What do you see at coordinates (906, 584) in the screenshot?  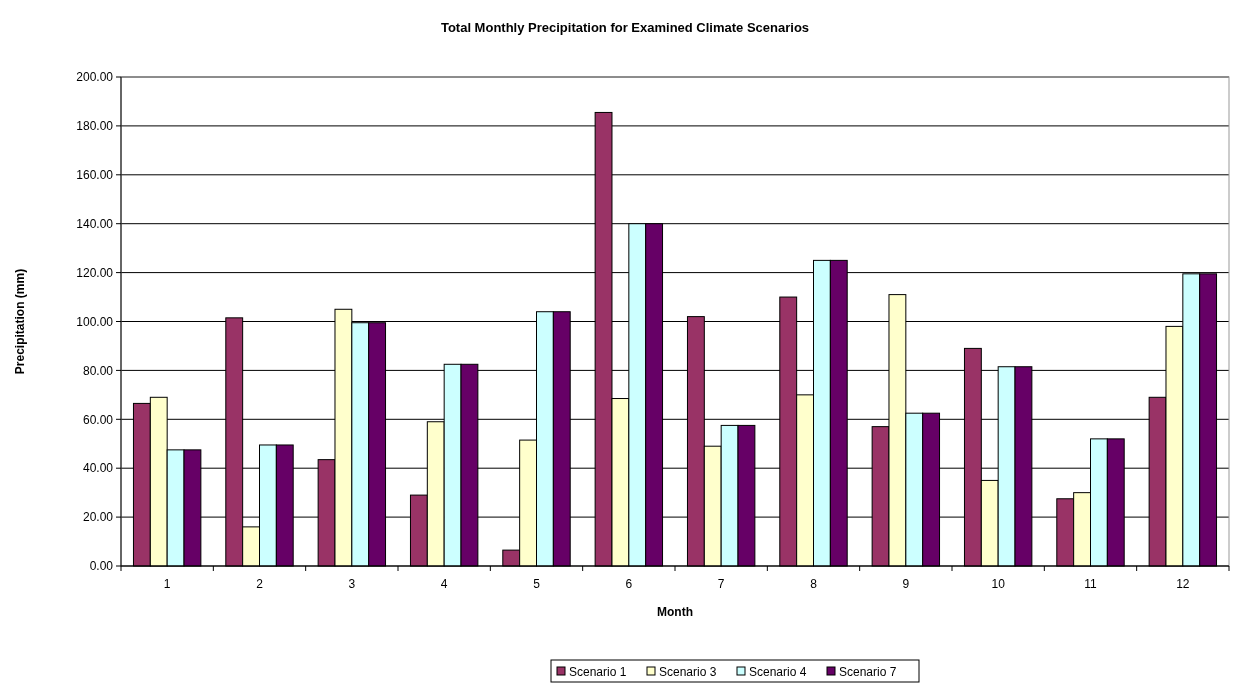 I see `x-tick-label: 9` at bounding box center [906, 584].